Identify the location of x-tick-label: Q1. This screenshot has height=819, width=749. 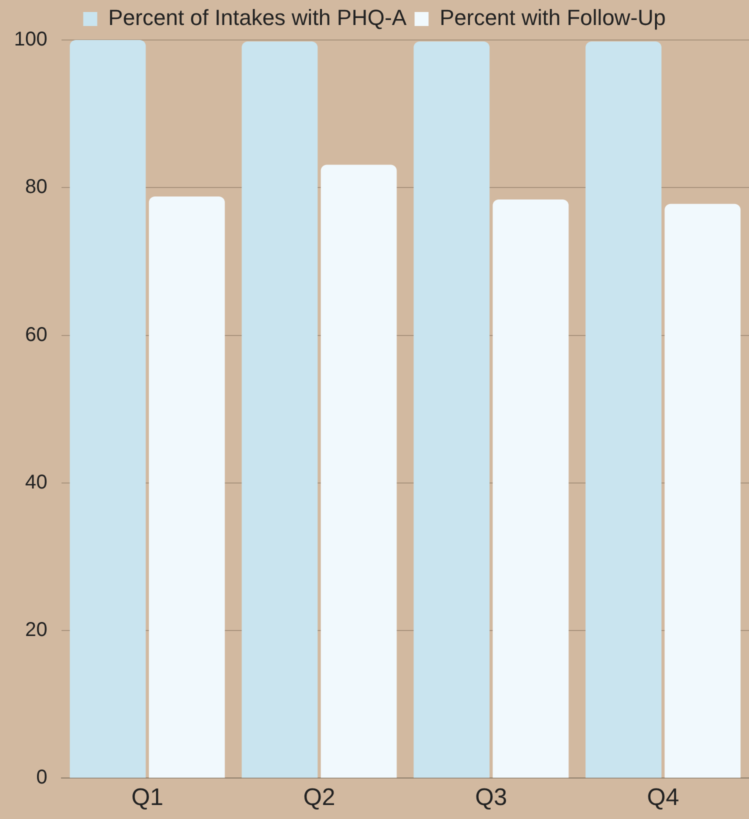
(147, 798).